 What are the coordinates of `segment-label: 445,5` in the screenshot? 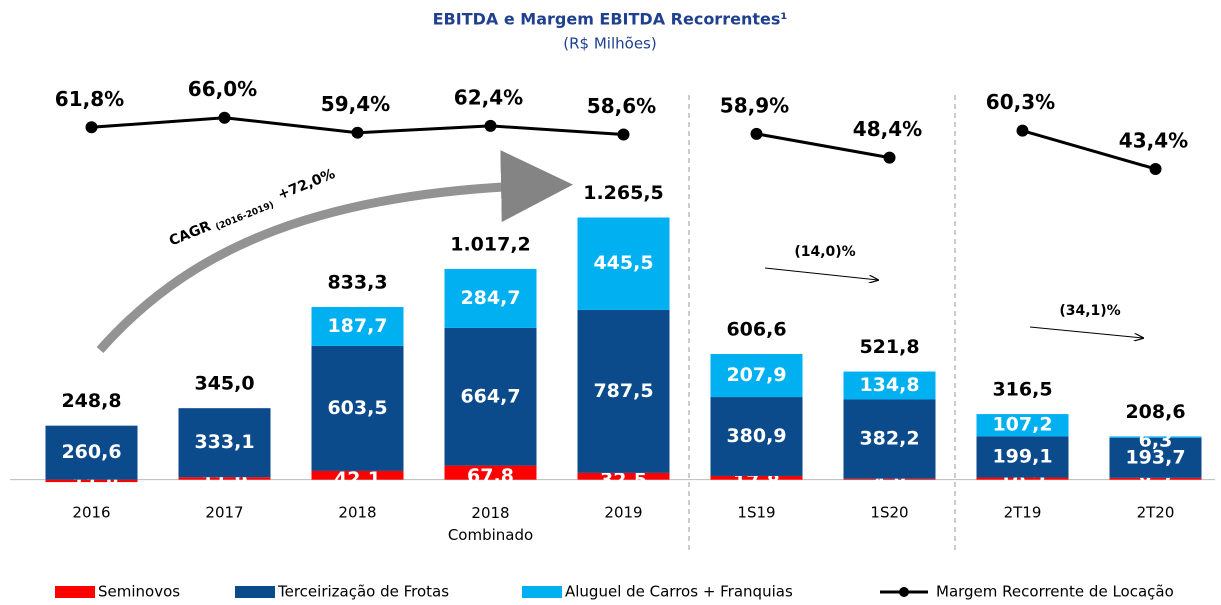 It's located at (623, 263).